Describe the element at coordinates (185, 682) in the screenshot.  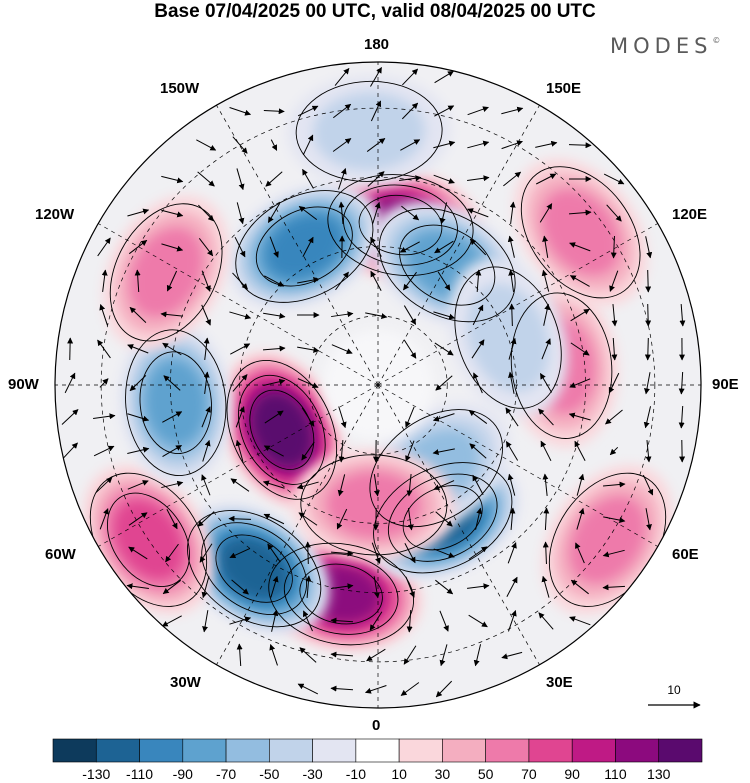
I see `lon-label-30w: 30W` at that location.